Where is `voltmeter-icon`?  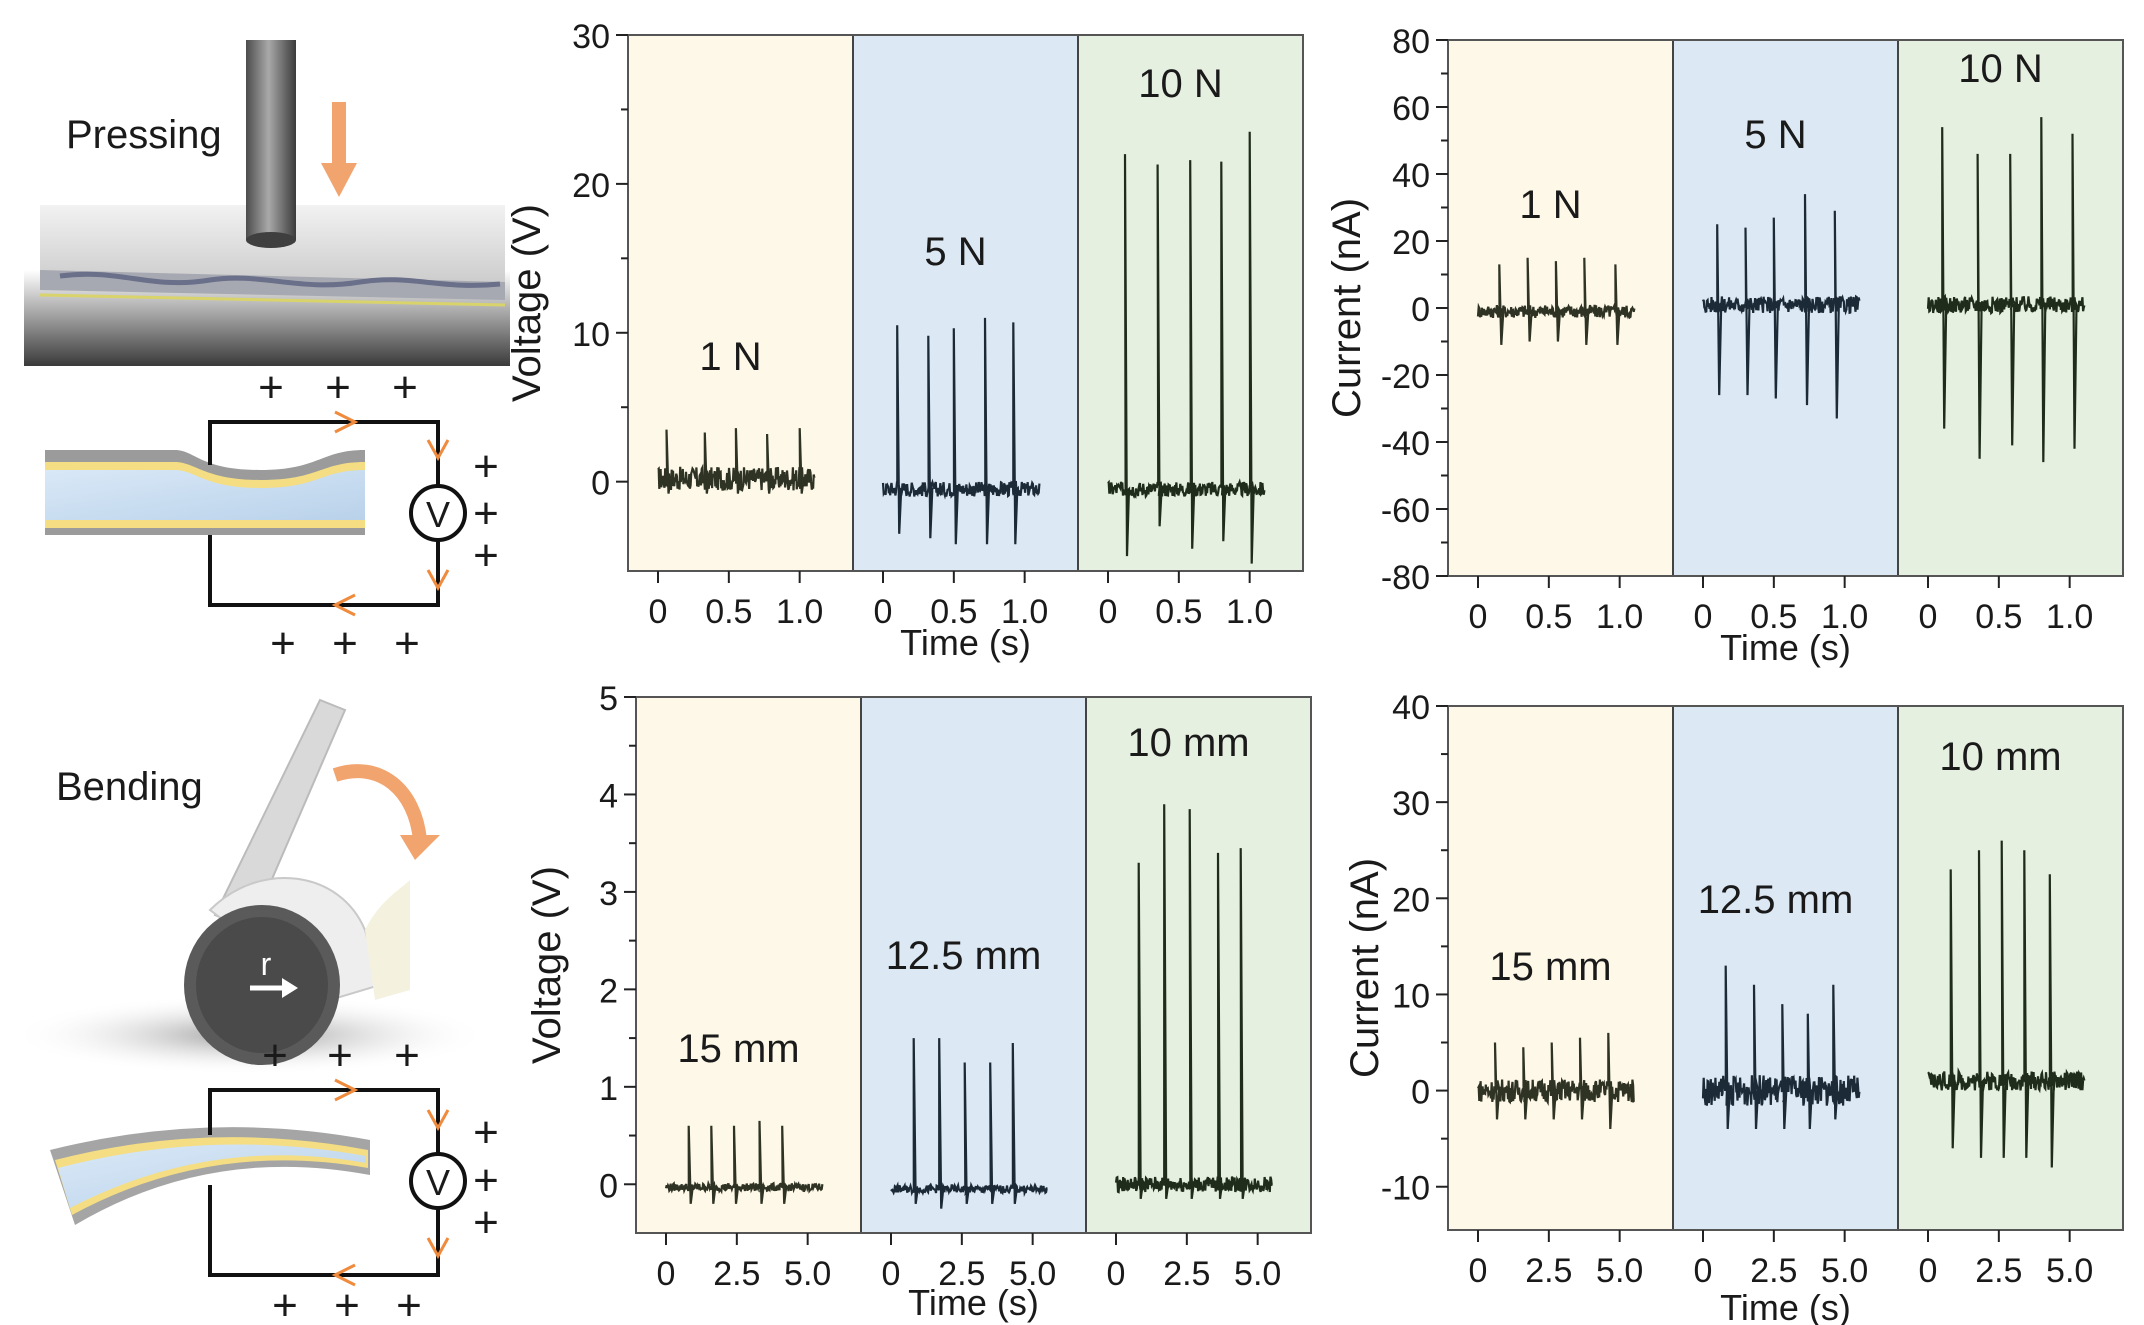 voltmeter-icon is located at coordinates (438, 513).